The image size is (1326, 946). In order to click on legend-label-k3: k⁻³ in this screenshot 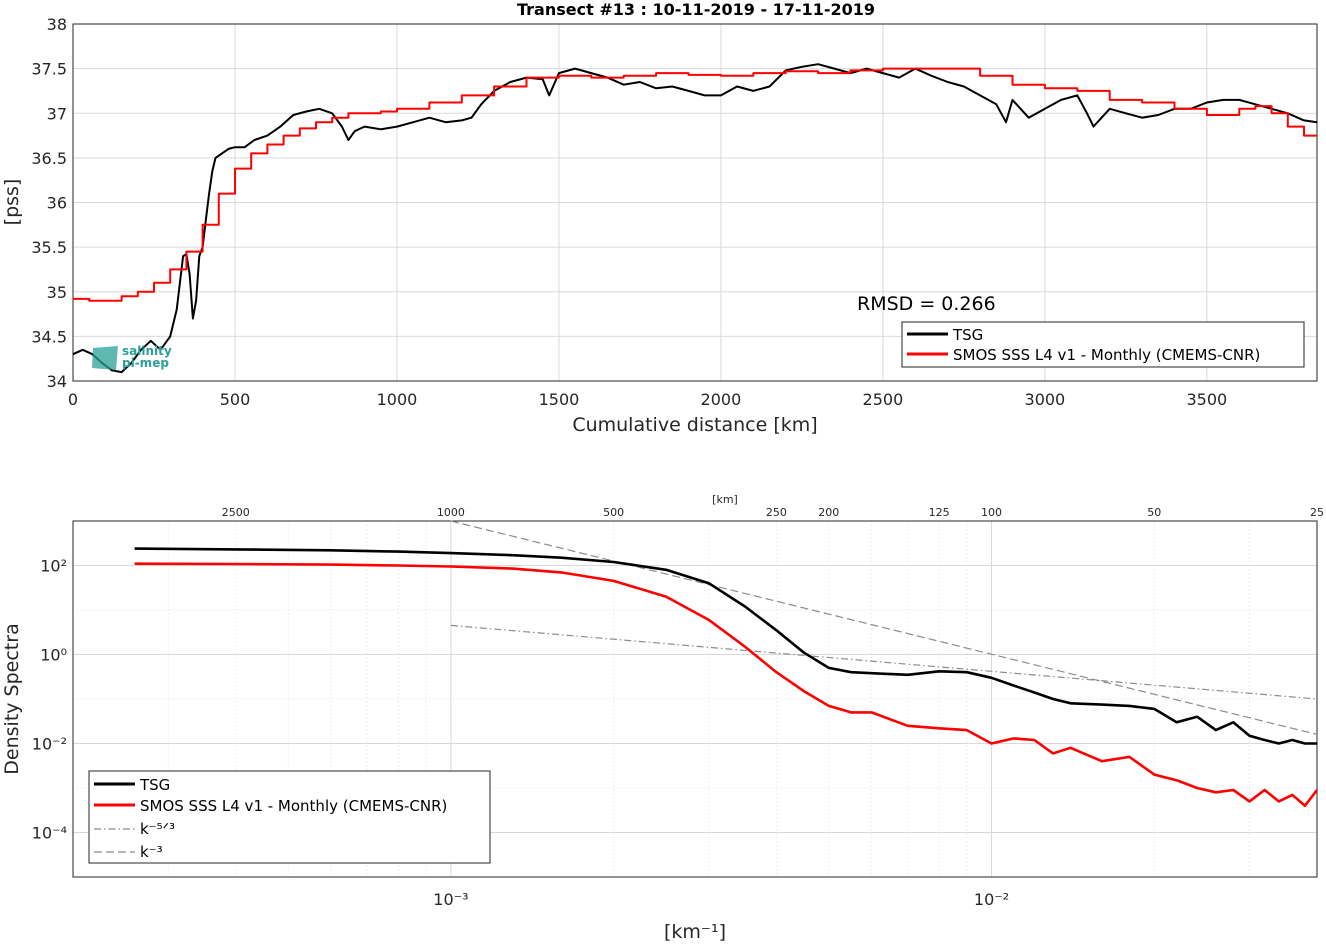, I will do `click(151, 852)`.